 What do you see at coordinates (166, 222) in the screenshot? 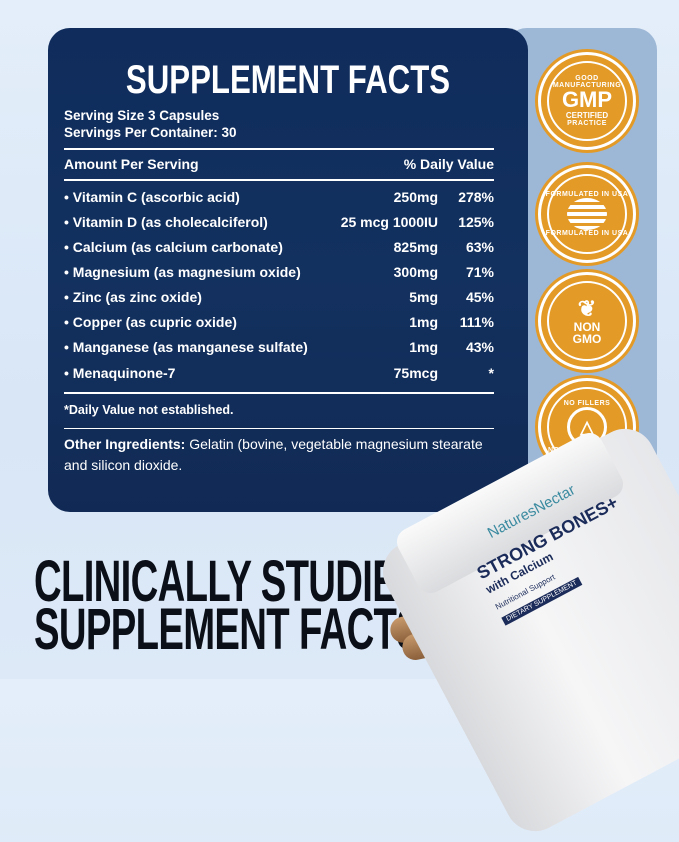
I see `nutrient-name: • Vitamin D (as cholecalciferol)` at bounding box center [166, 222].